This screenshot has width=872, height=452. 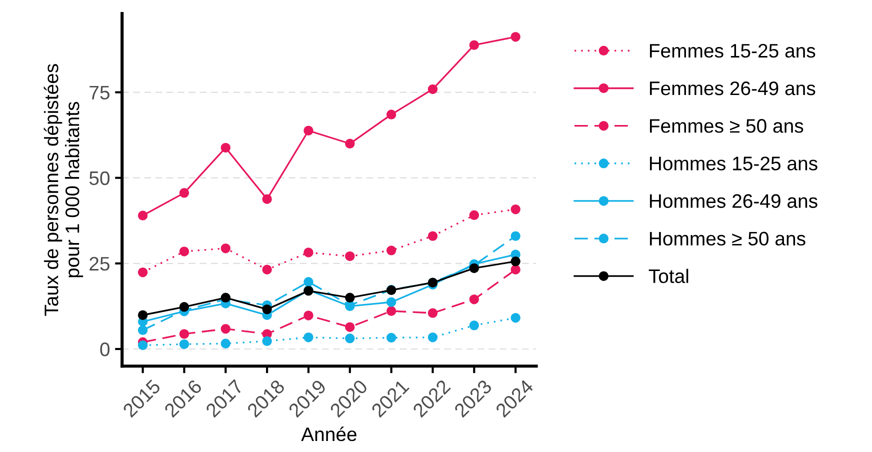 What do you see at coordinates (733, 88) in the screenshot?
I see `legend-label: Femmes 26-49 ans` at bounding box center [733, 88].